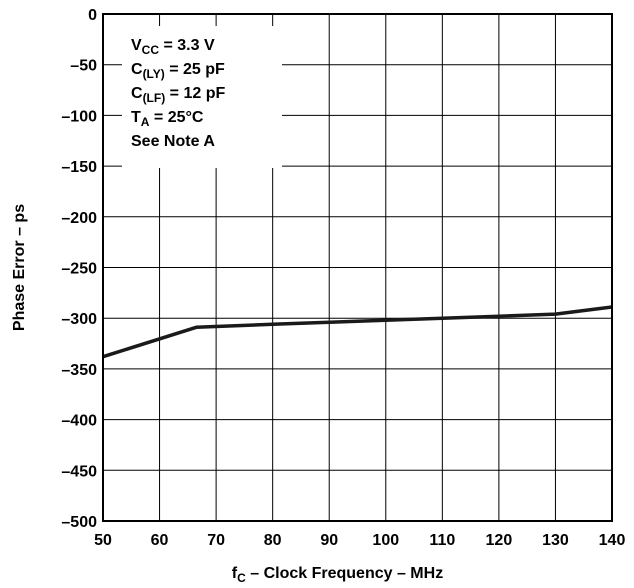 The height and width of the screenshot is (588, 634). Describe the element at coordinates (103, 540) in the screenshot. I see `x-tick-label: 50` at that location.